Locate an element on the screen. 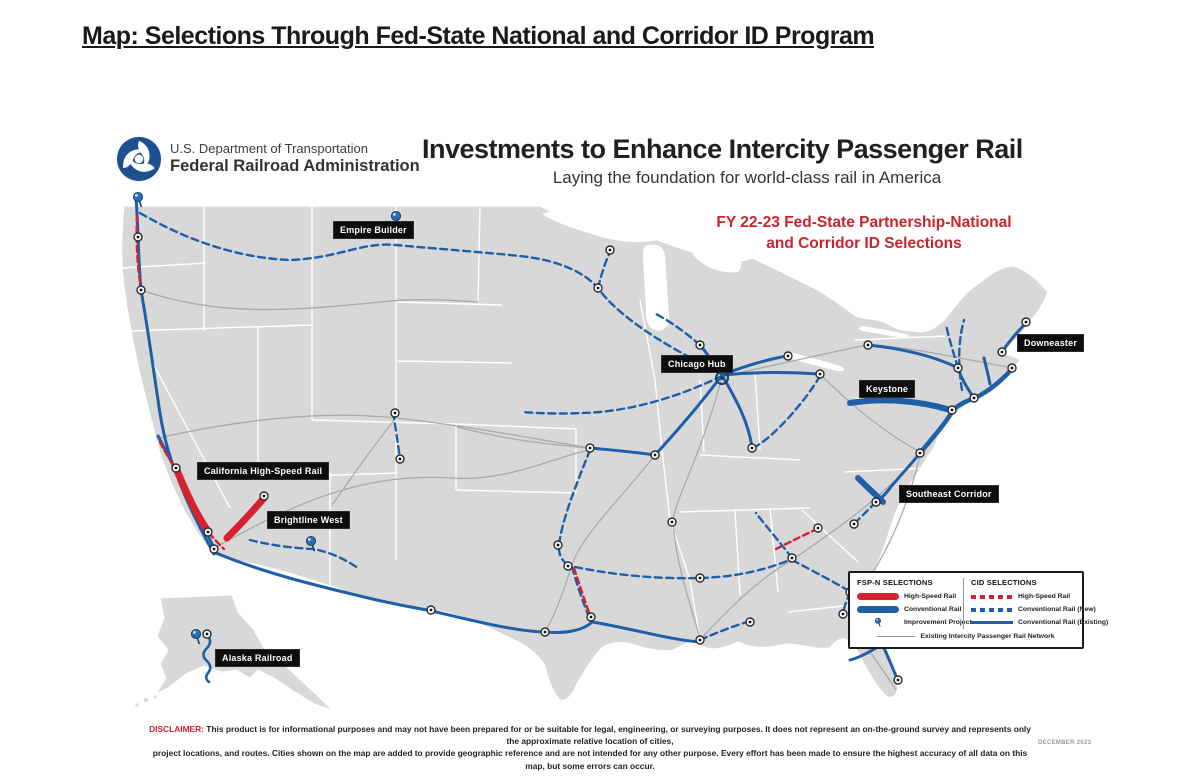  northeast-corridor-line is located at coordinates (966, 411).